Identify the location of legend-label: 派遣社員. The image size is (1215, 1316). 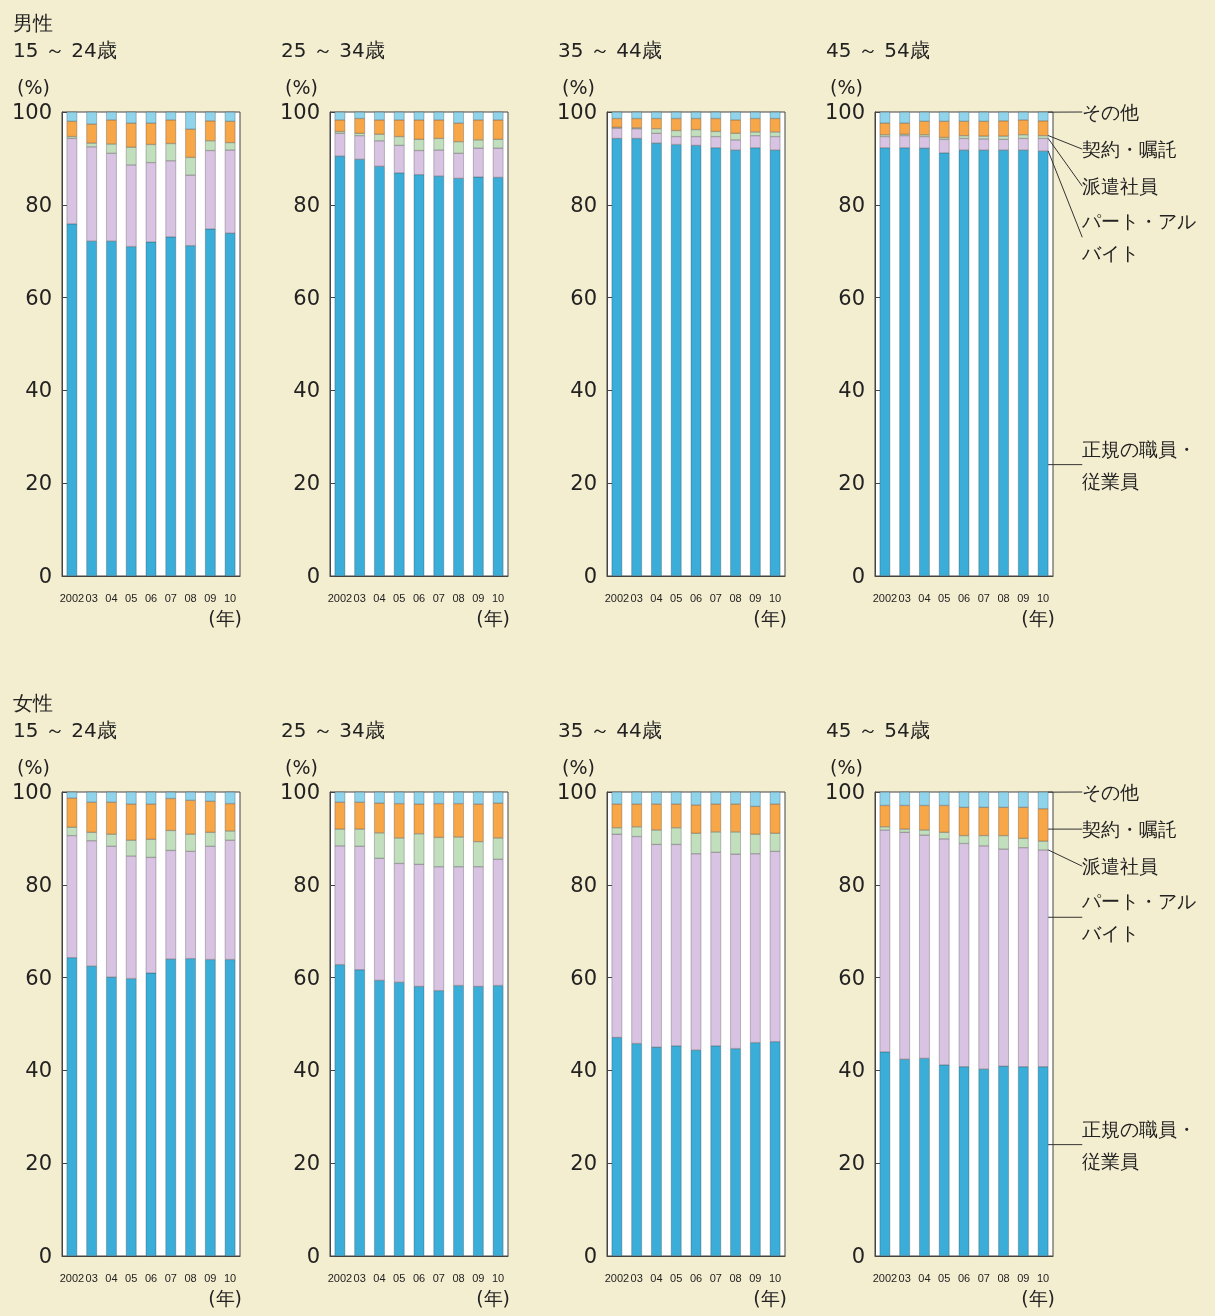
(1120, 866).